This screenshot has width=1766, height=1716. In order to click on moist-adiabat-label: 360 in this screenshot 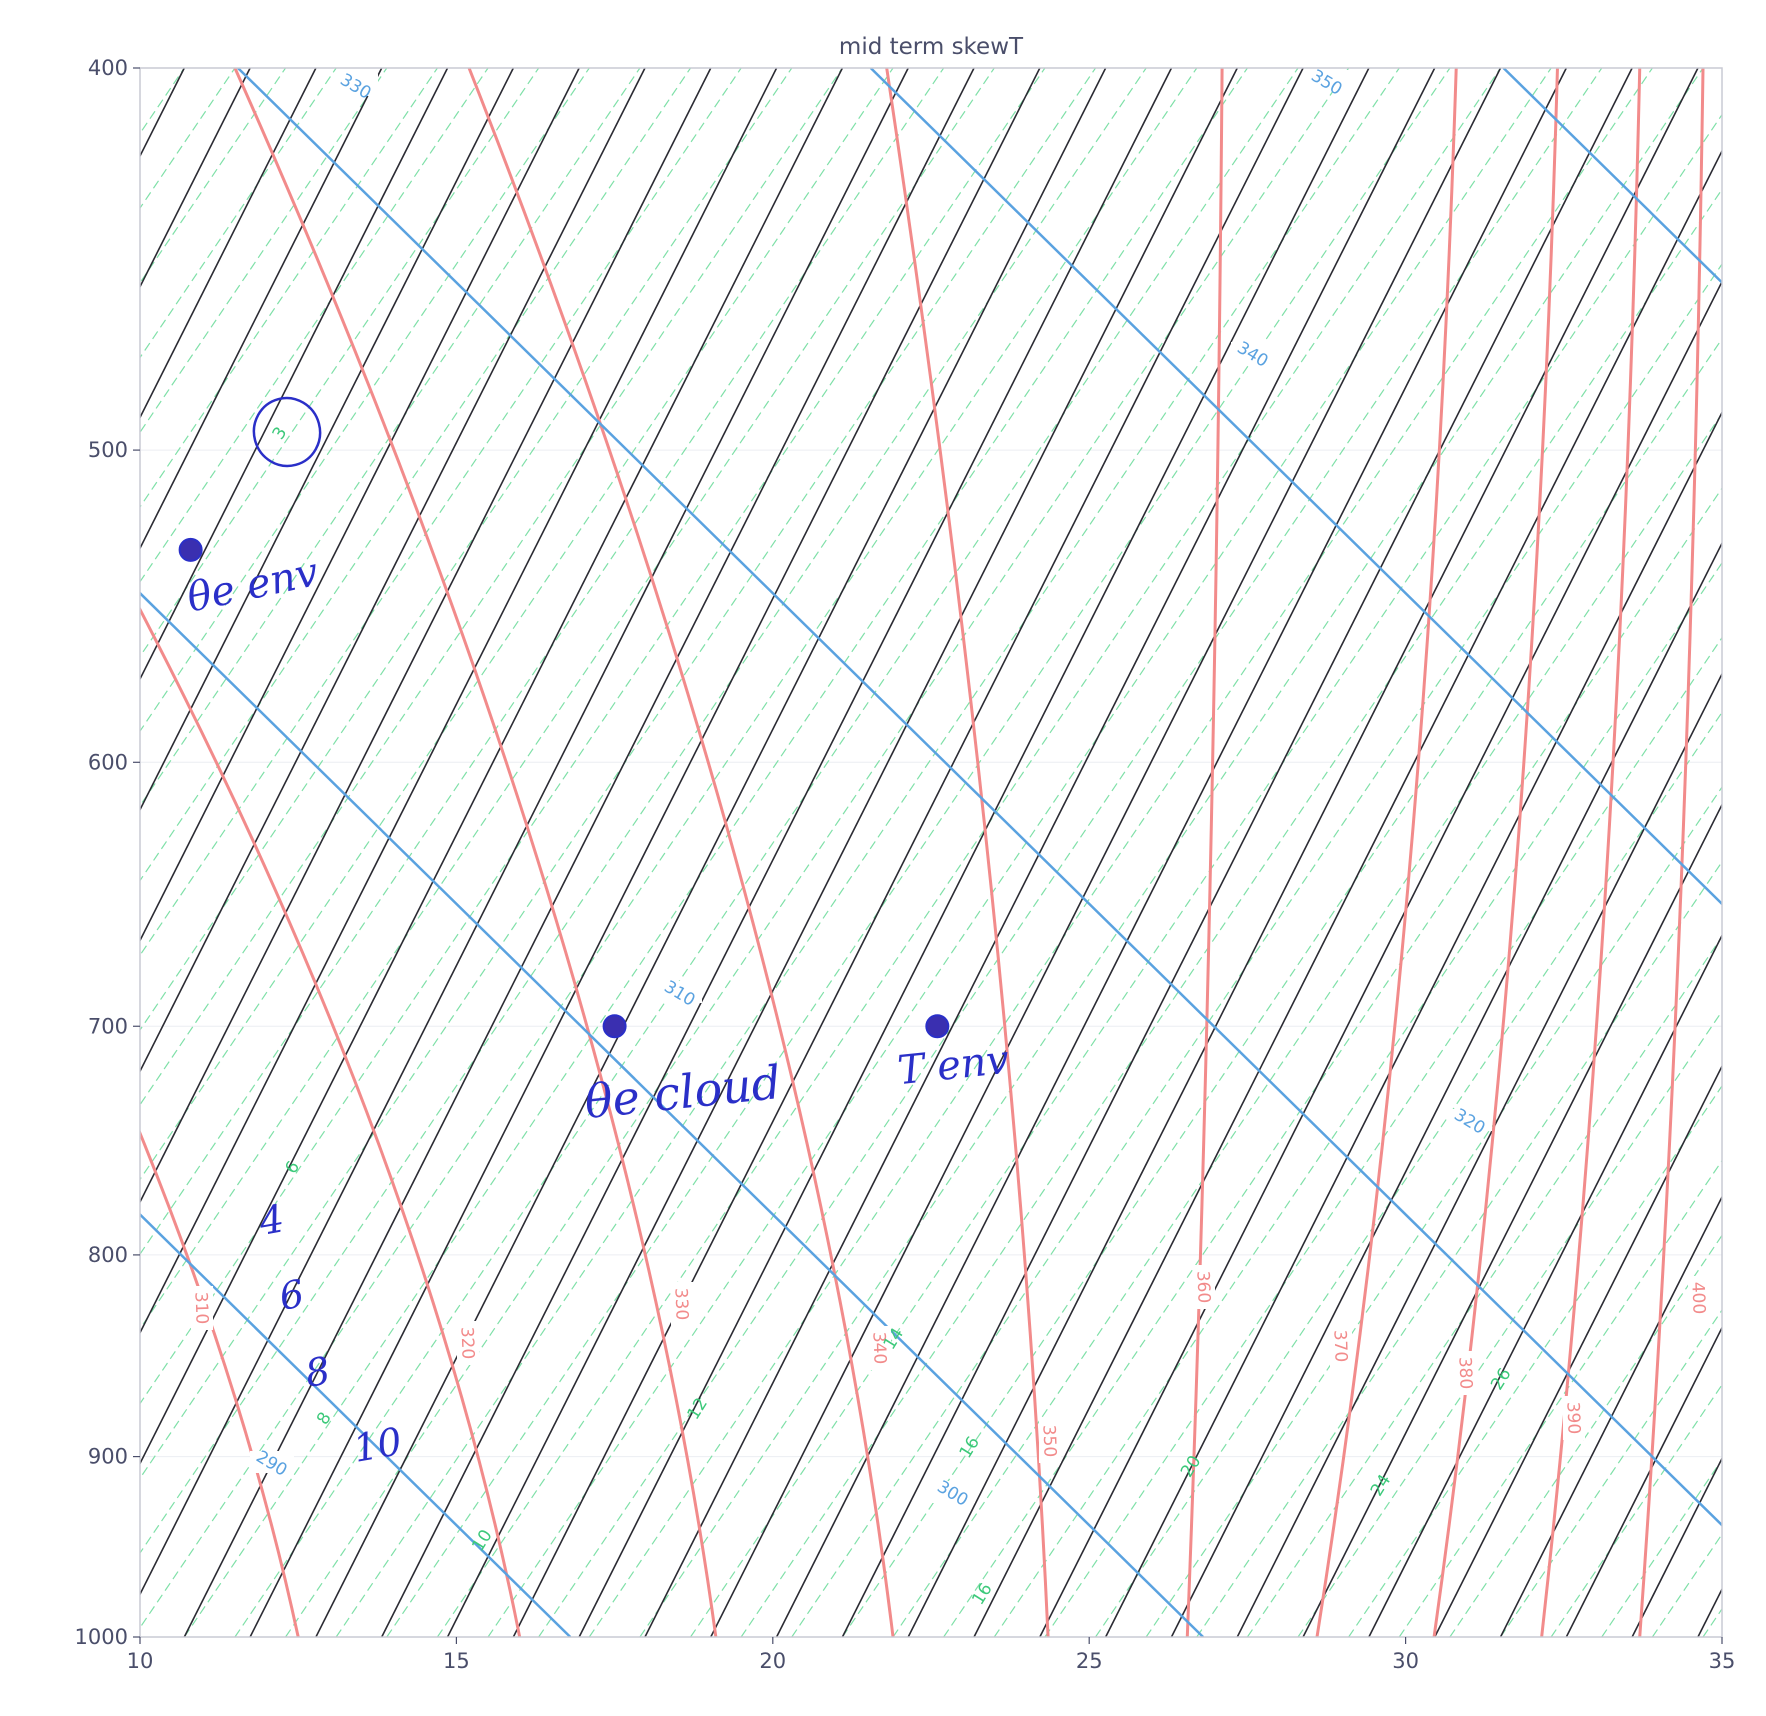, I will do `click(1202, 1286)`.